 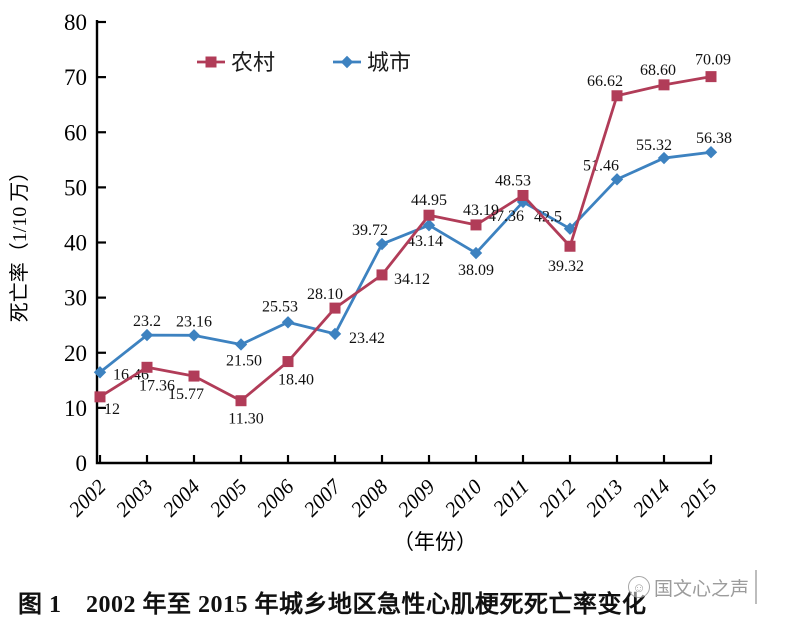 What do you see at coordinates (75, 353) in the screenshot?
I see `svg-text: 20` at bounding box center [75, 353].